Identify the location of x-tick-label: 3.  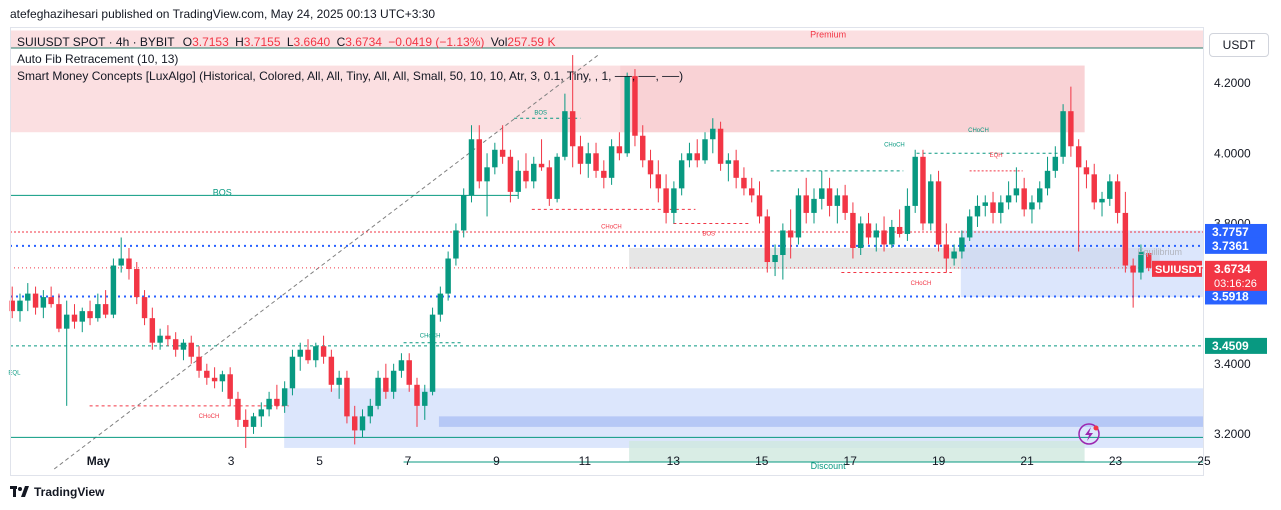
(231, 461).